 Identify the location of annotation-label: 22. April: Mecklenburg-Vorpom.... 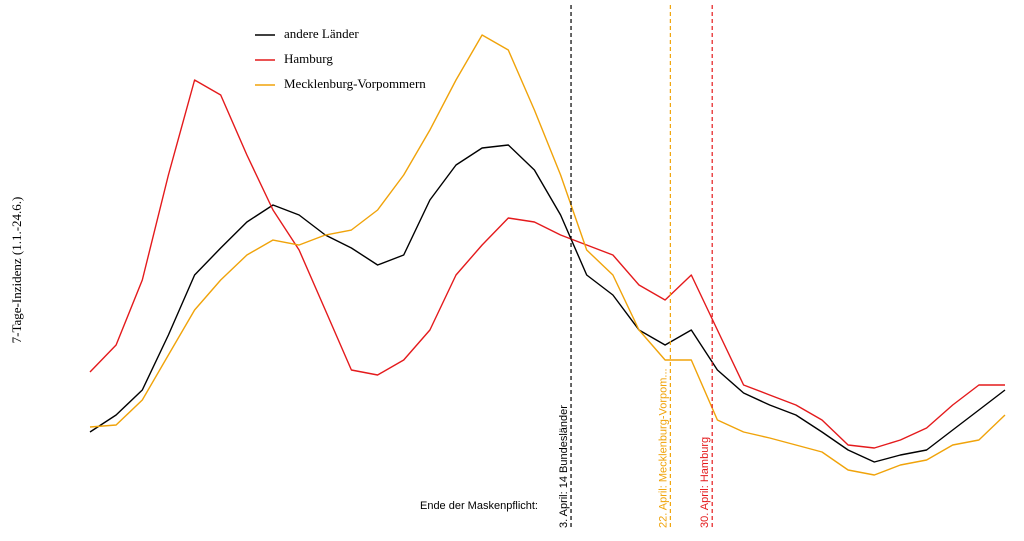
(663, 448).